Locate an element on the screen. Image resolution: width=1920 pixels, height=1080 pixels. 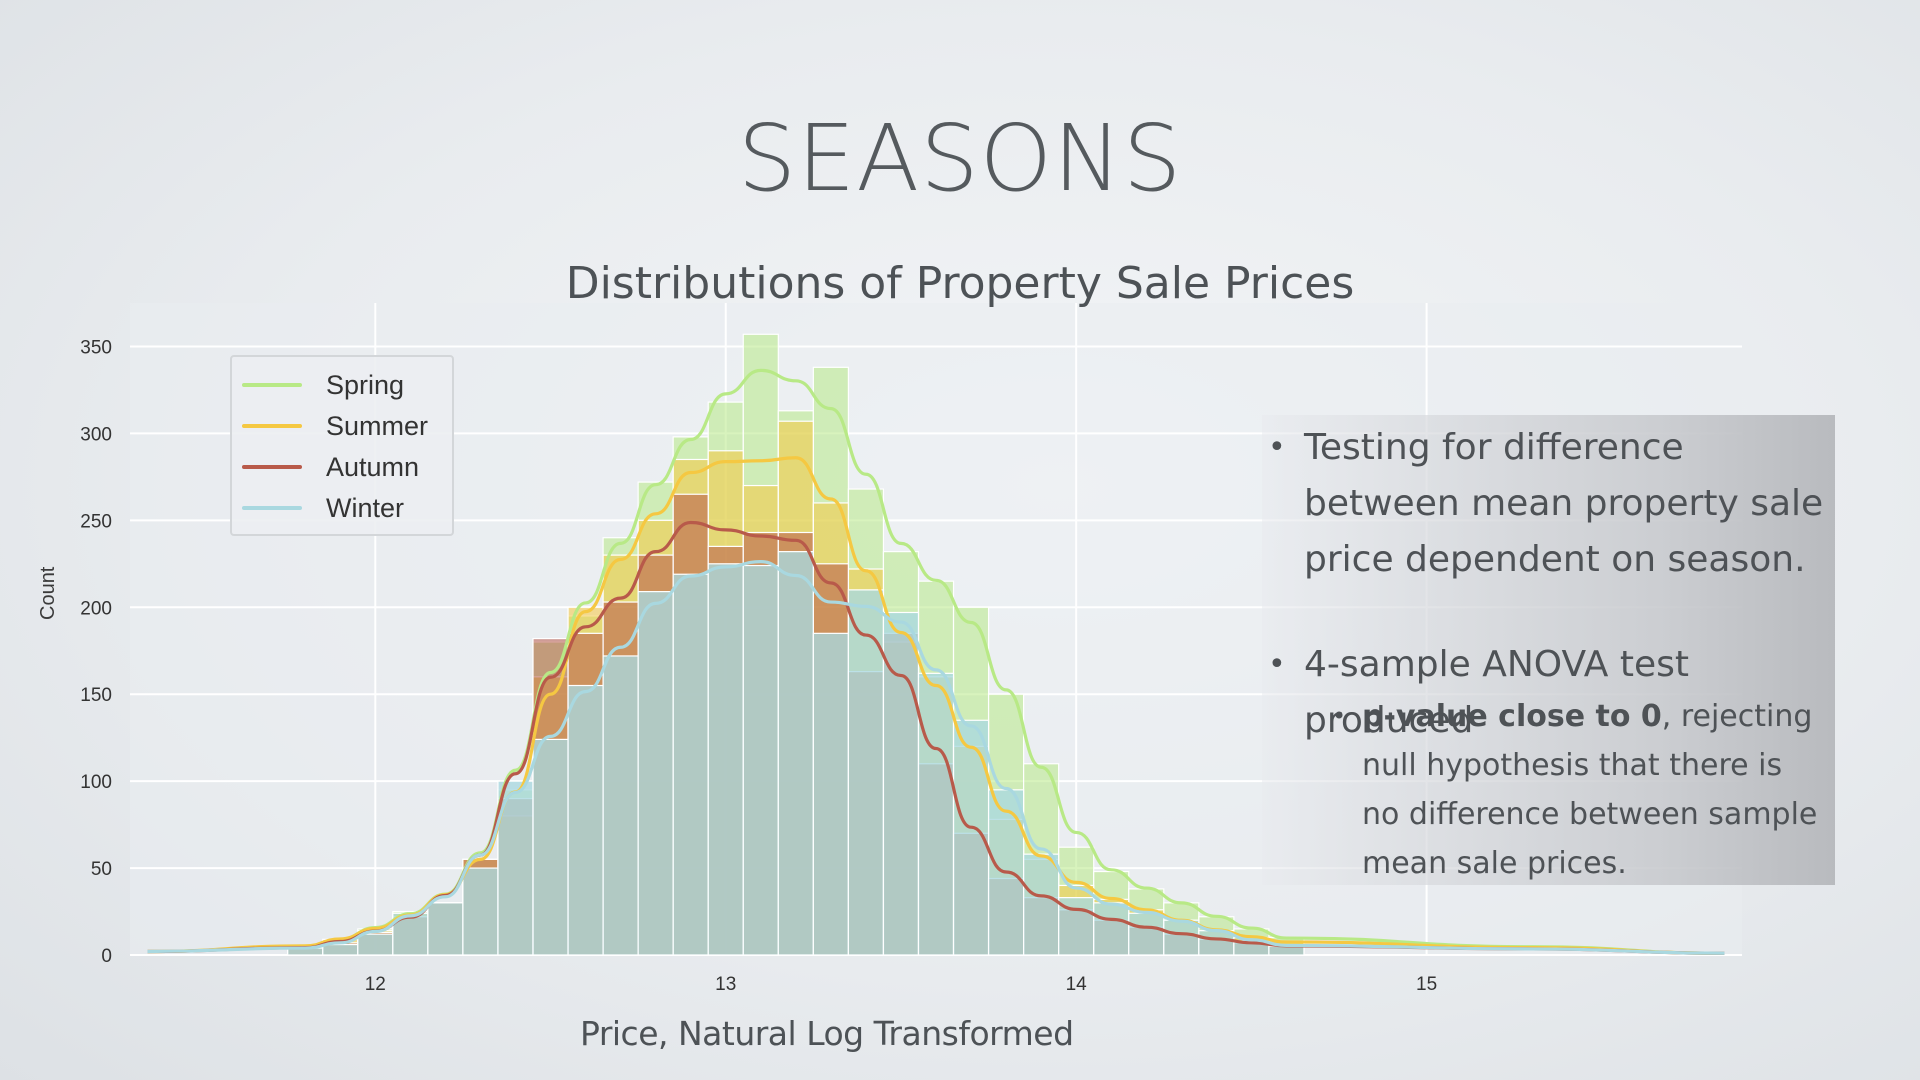
slide-title: SEASONS is located at coordinates (960, 158).